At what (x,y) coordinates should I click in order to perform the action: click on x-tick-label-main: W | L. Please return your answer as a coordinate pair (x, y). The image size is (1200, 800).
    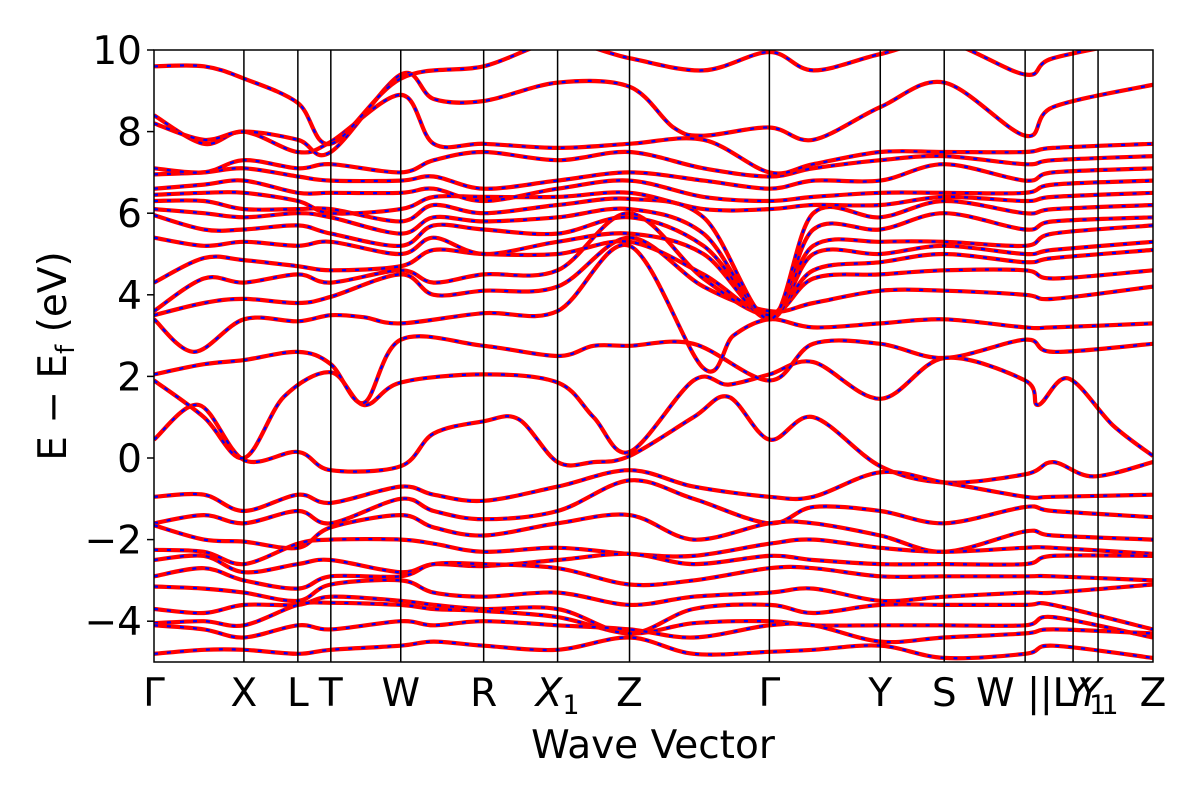
    Looking at the image, I should click on (1025, 693).